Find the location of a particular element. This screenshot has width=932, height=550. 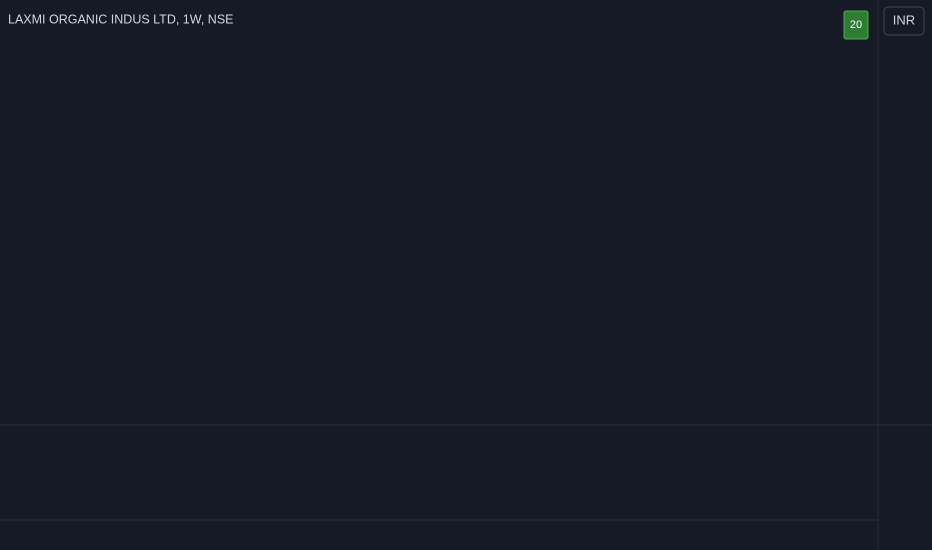

currency-text: INR is located at coordinates (904, 19).